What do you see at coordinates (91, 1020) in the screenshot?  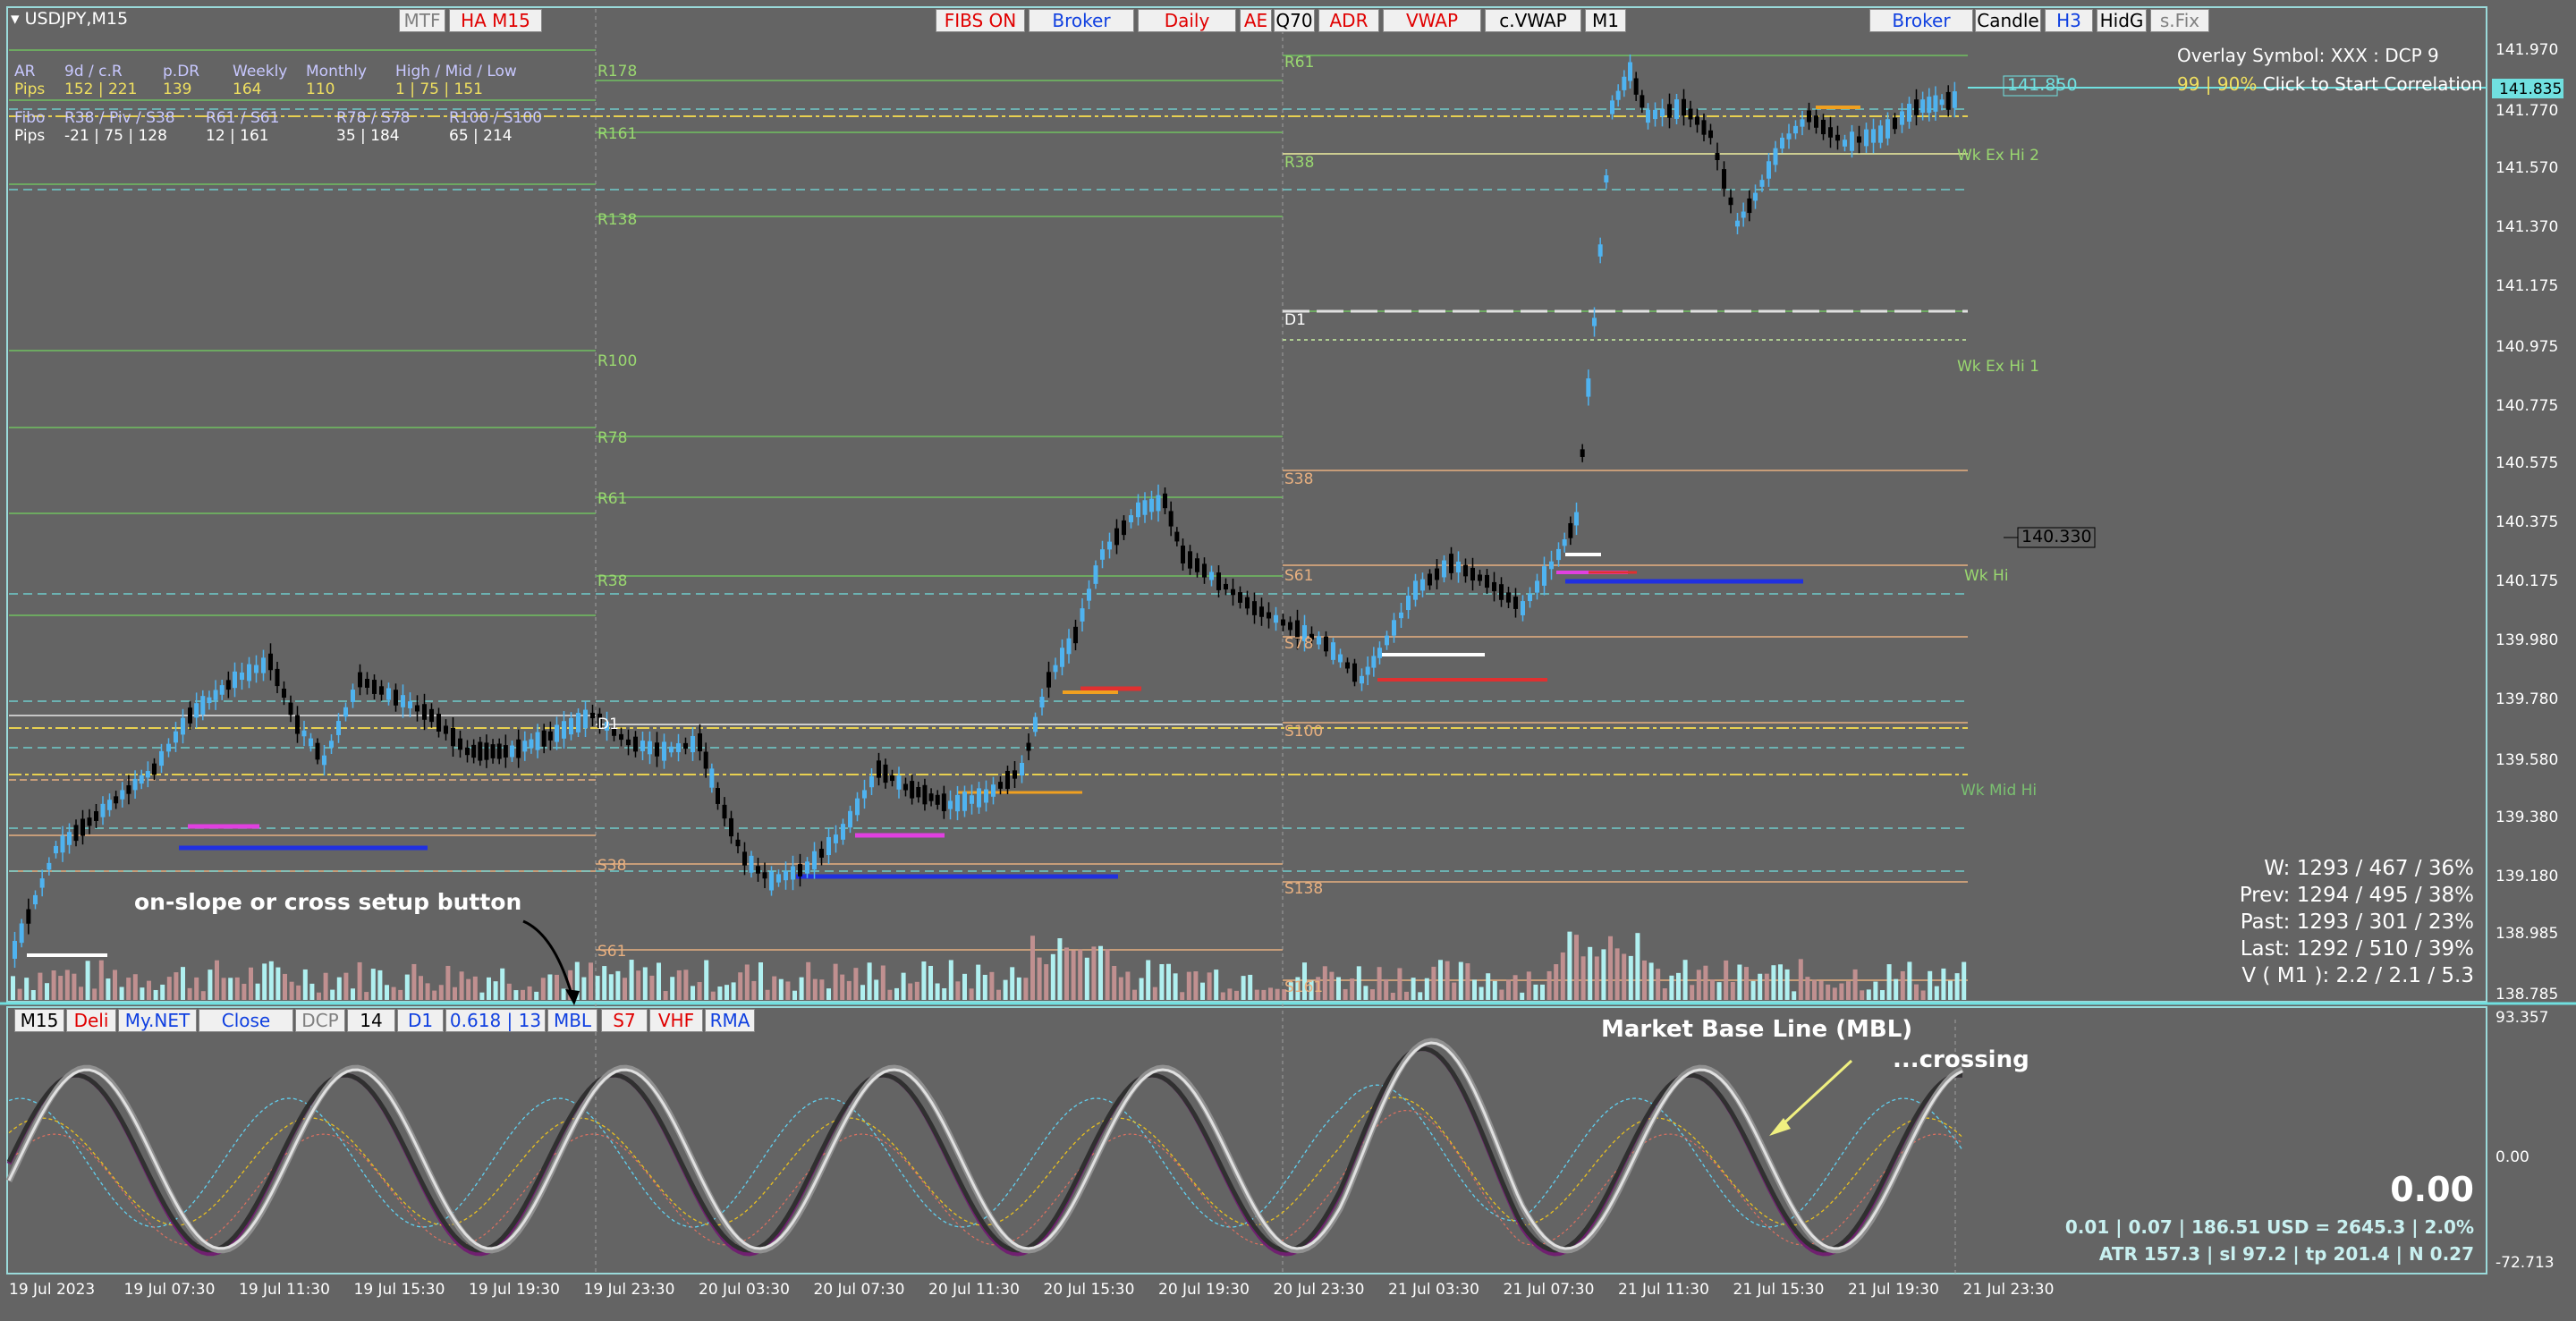 I see `button-deli: Deli` at bounding box center [91, 1020].